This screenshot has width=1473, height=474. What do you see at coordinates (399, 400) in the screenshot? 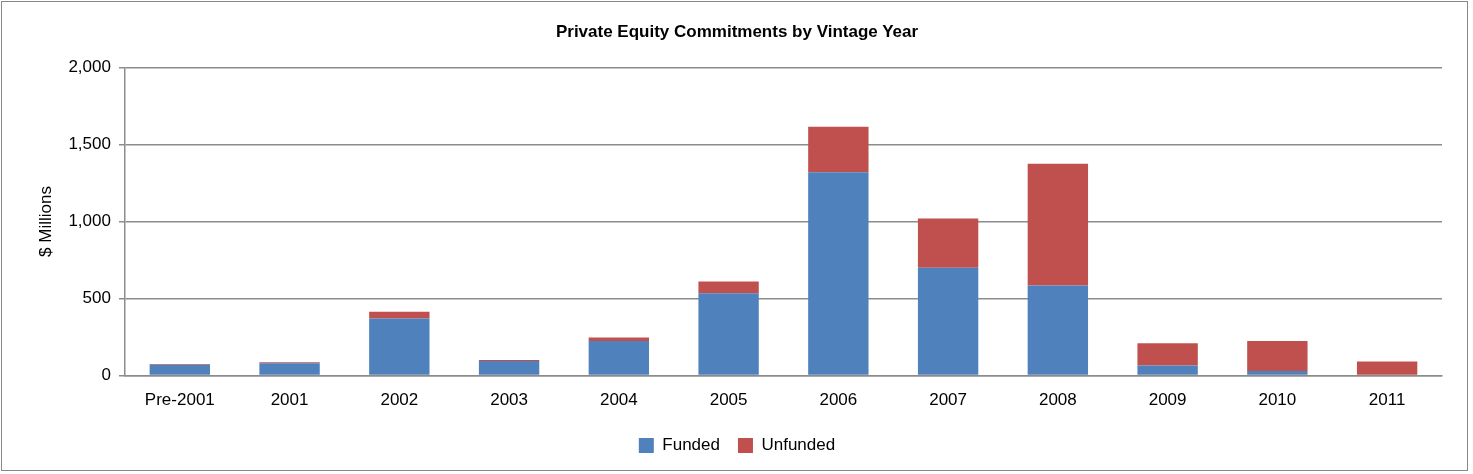
I see `x-tick-label: 2002` at bounding box center [399, 400].